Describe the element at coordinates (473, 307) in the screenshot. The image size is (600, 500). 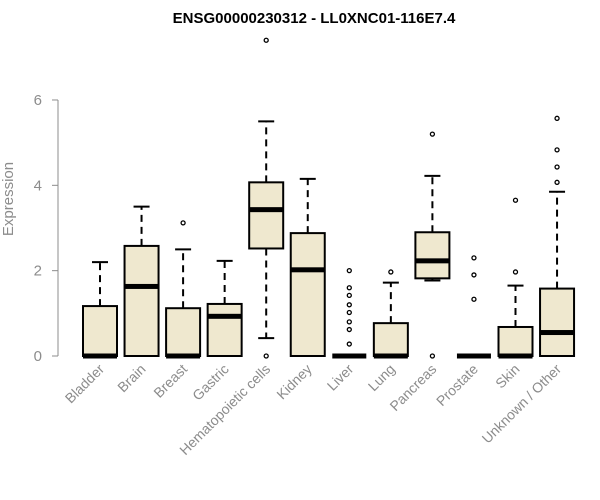
I see `box-prostate` at that location.